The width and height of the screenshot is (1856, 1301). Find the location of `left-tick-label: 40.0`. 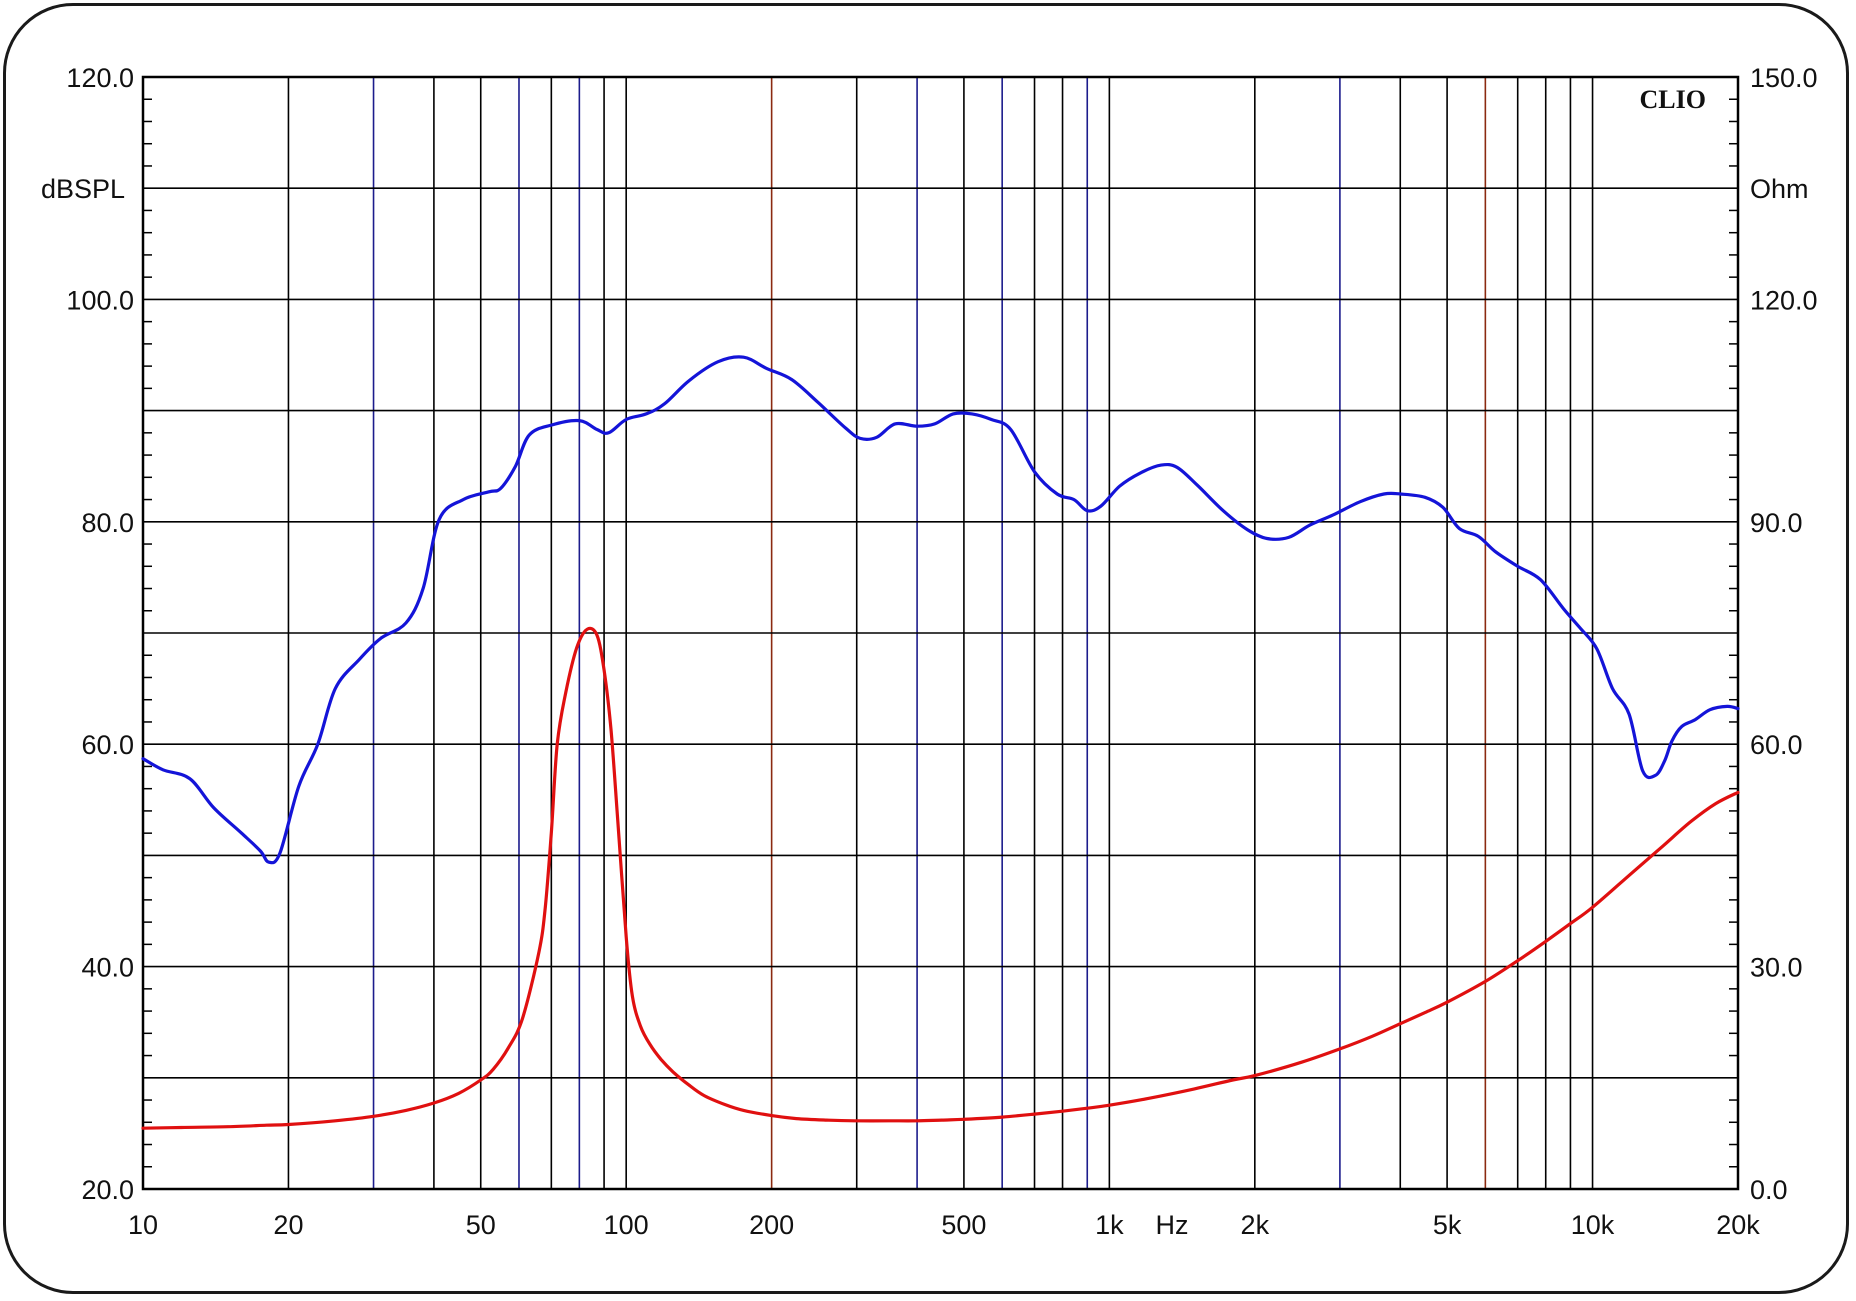

left-tick-label: 40.0 is located at coordinates (107, 968).